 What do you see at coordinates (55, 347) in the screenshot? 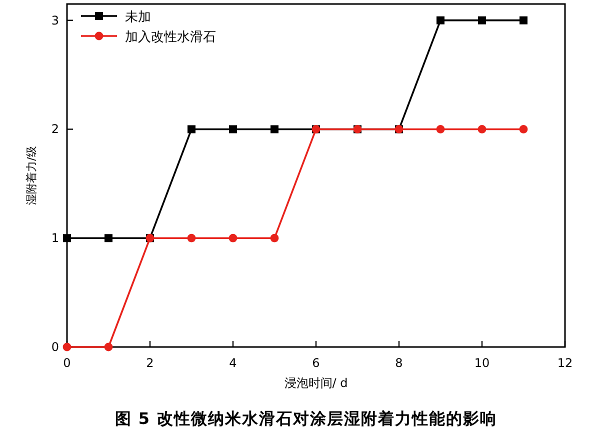
I see `y-tick-label: 0` at bounding box center [55, 347].